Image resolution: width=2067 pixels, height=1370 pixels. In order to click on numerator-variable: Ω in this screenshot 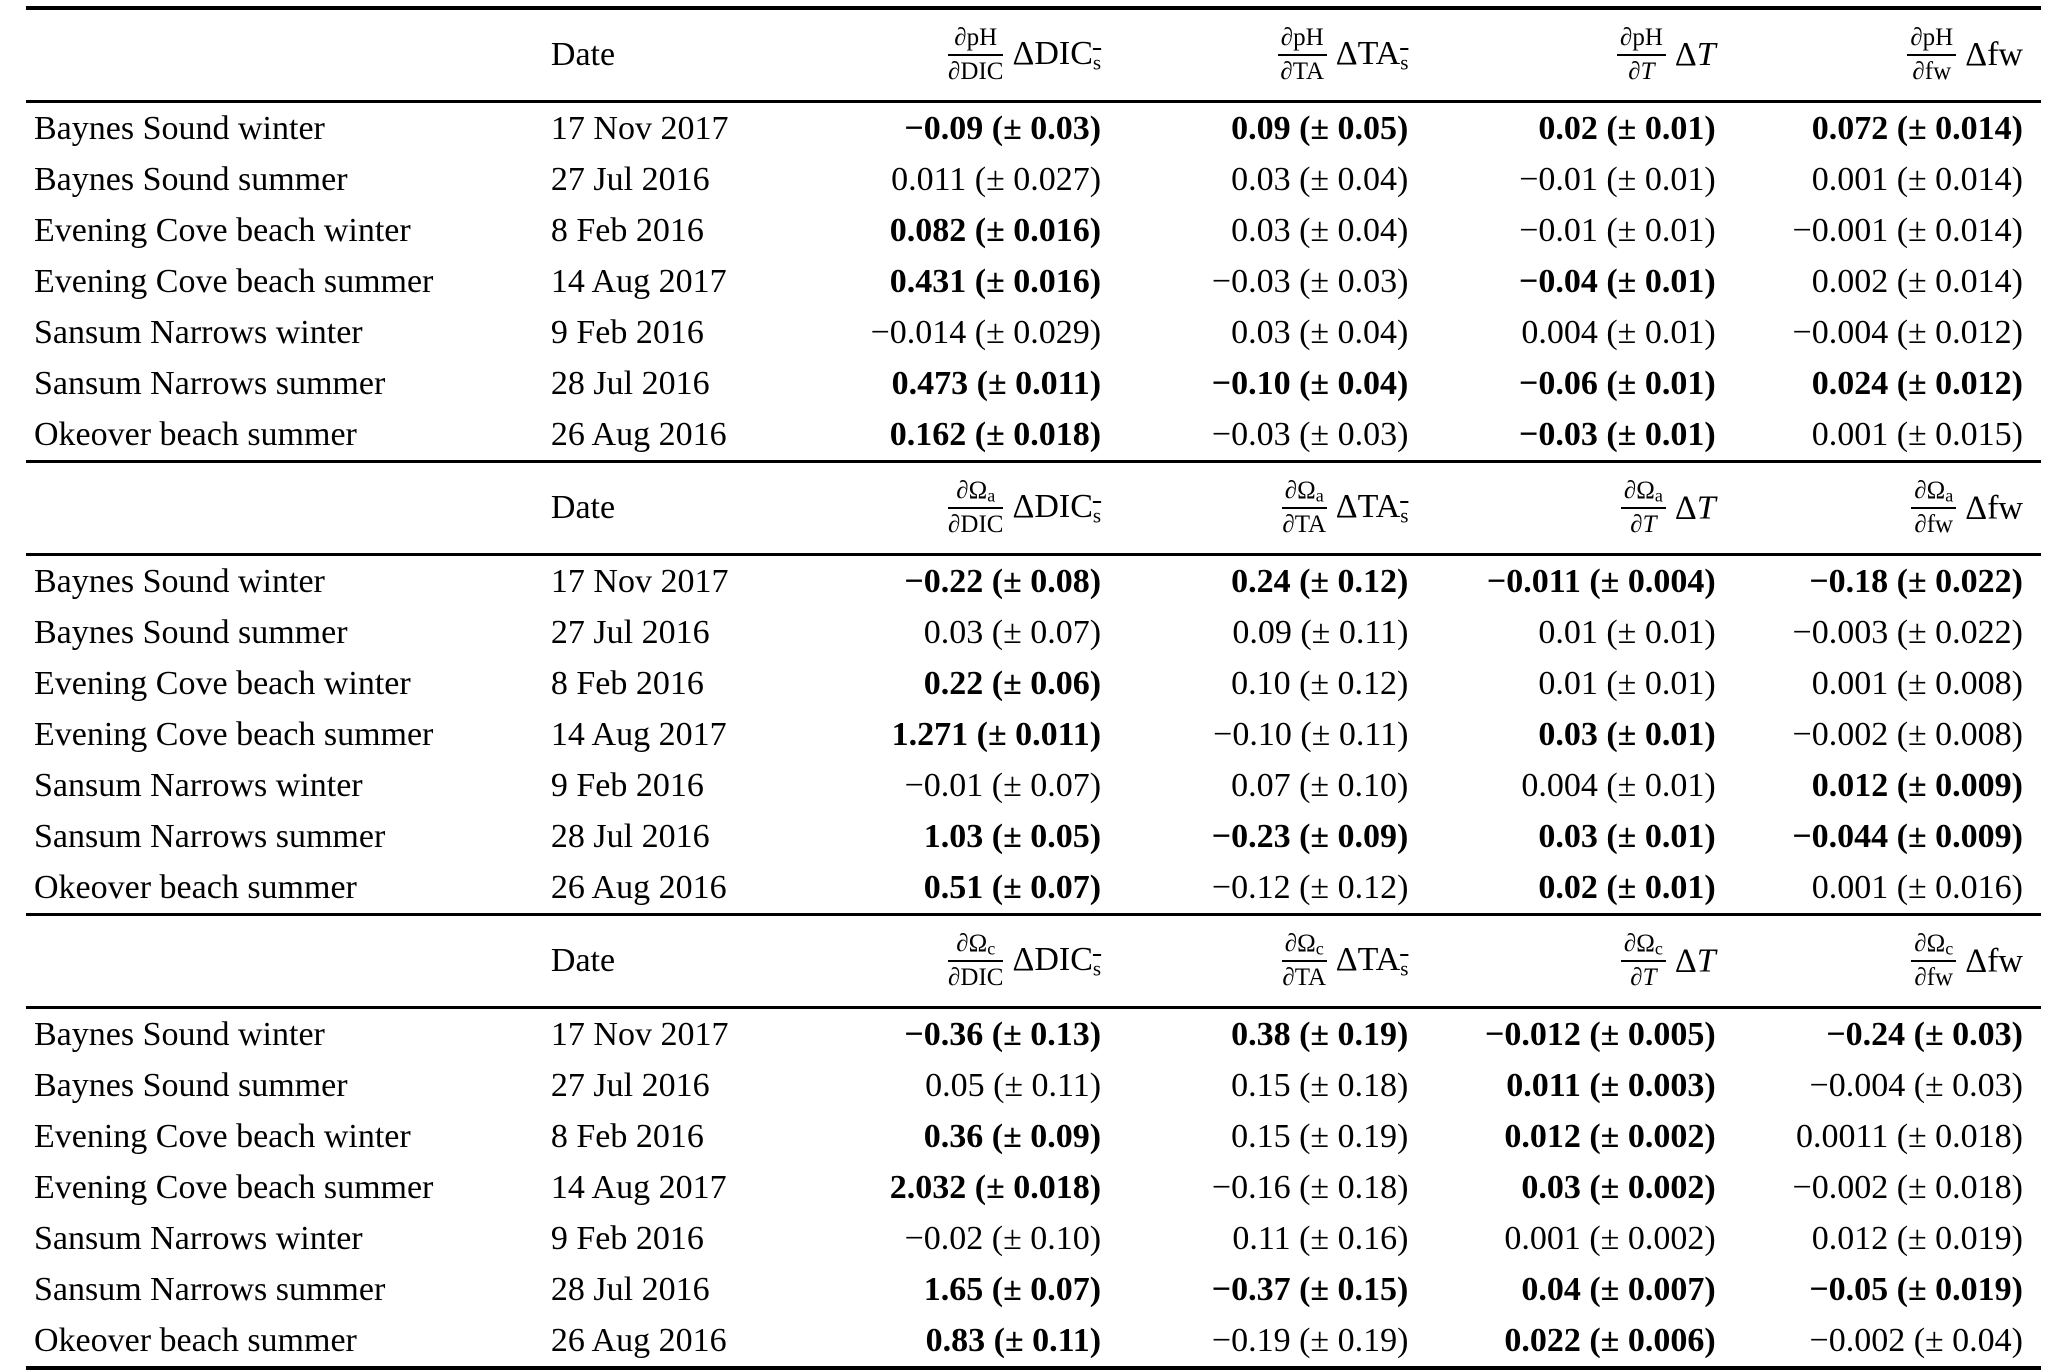, I will do `click(978, 943)`.